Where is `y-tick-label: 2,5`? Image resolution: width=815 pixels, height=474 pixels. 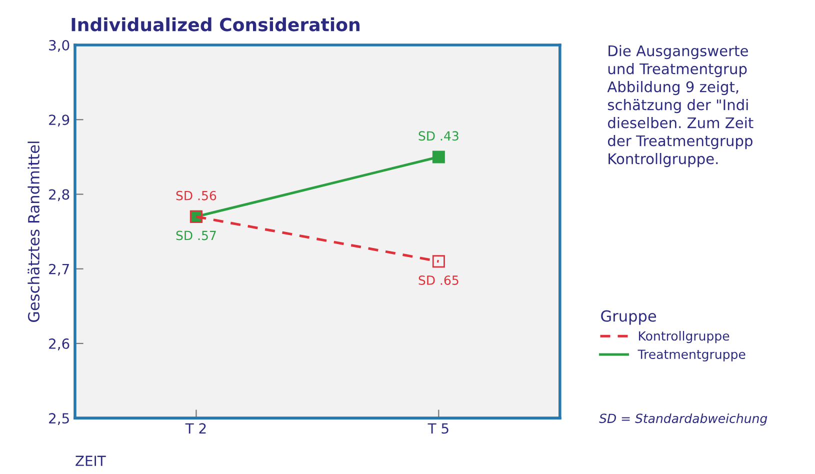 y-tick-label: 2,5 is located at coordinates (59, 419).